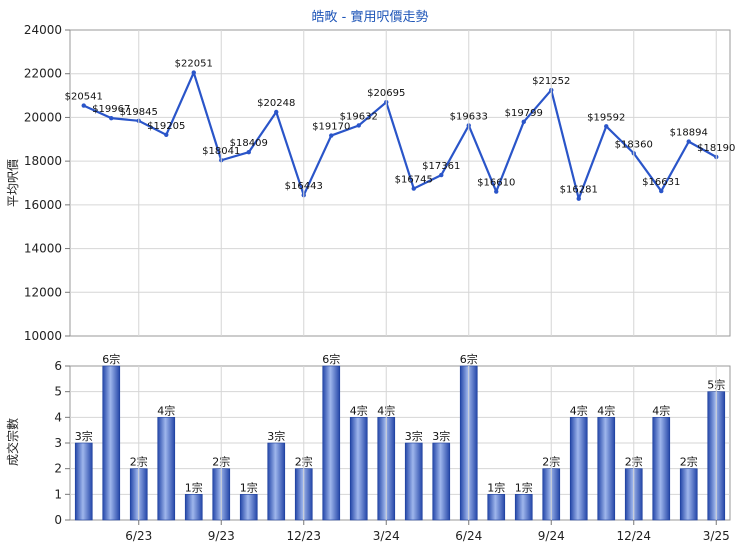 The width and height of the screenshot is (740, 550). I want to click on price-y-tick-label: 12000, so click(43, 292).